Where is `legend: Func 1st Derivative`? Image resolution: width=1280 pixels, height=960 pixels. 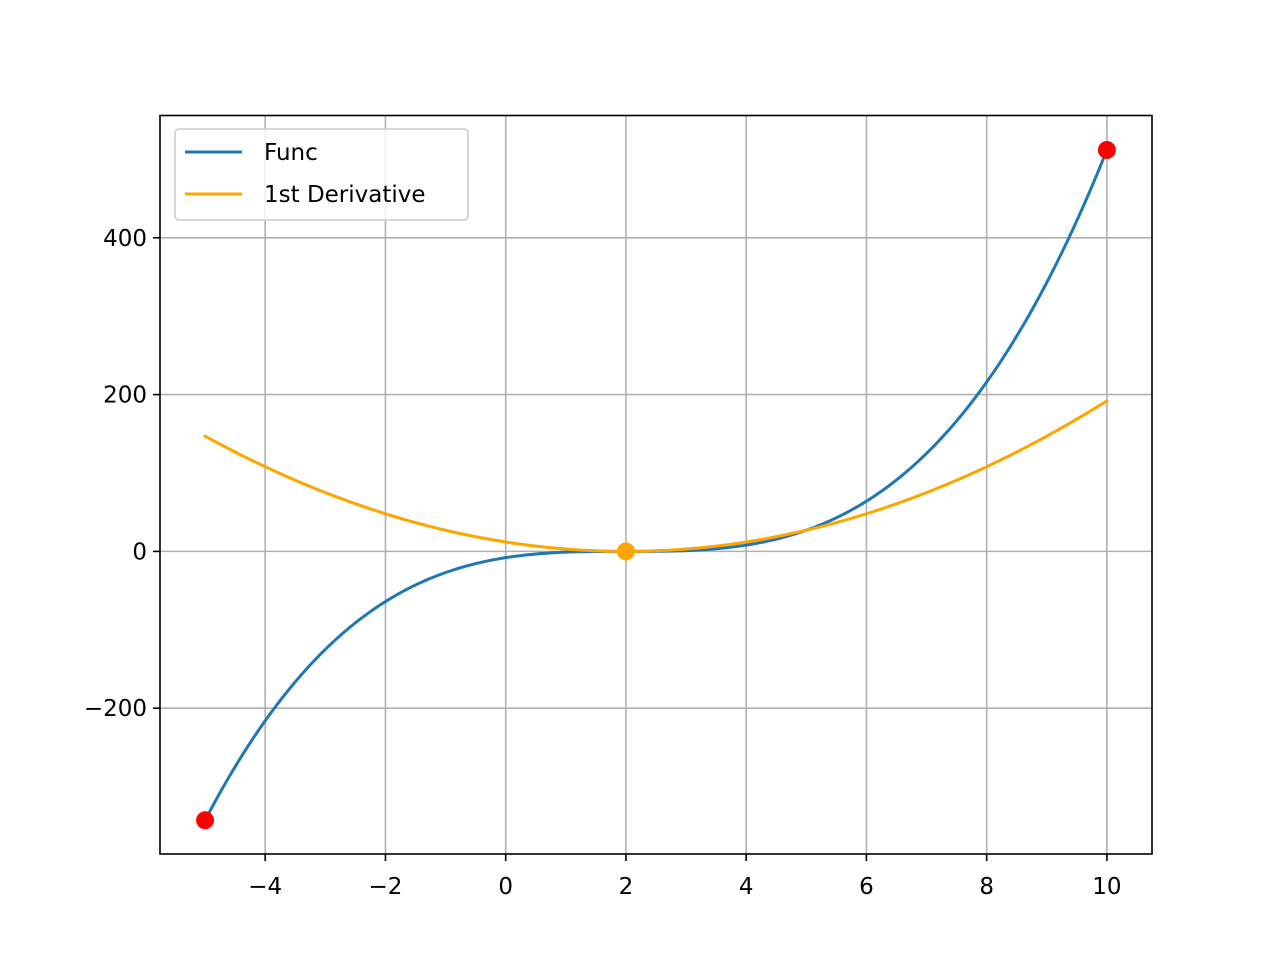 legend: Func 1st Derivative is located at coordinates (321, 174).